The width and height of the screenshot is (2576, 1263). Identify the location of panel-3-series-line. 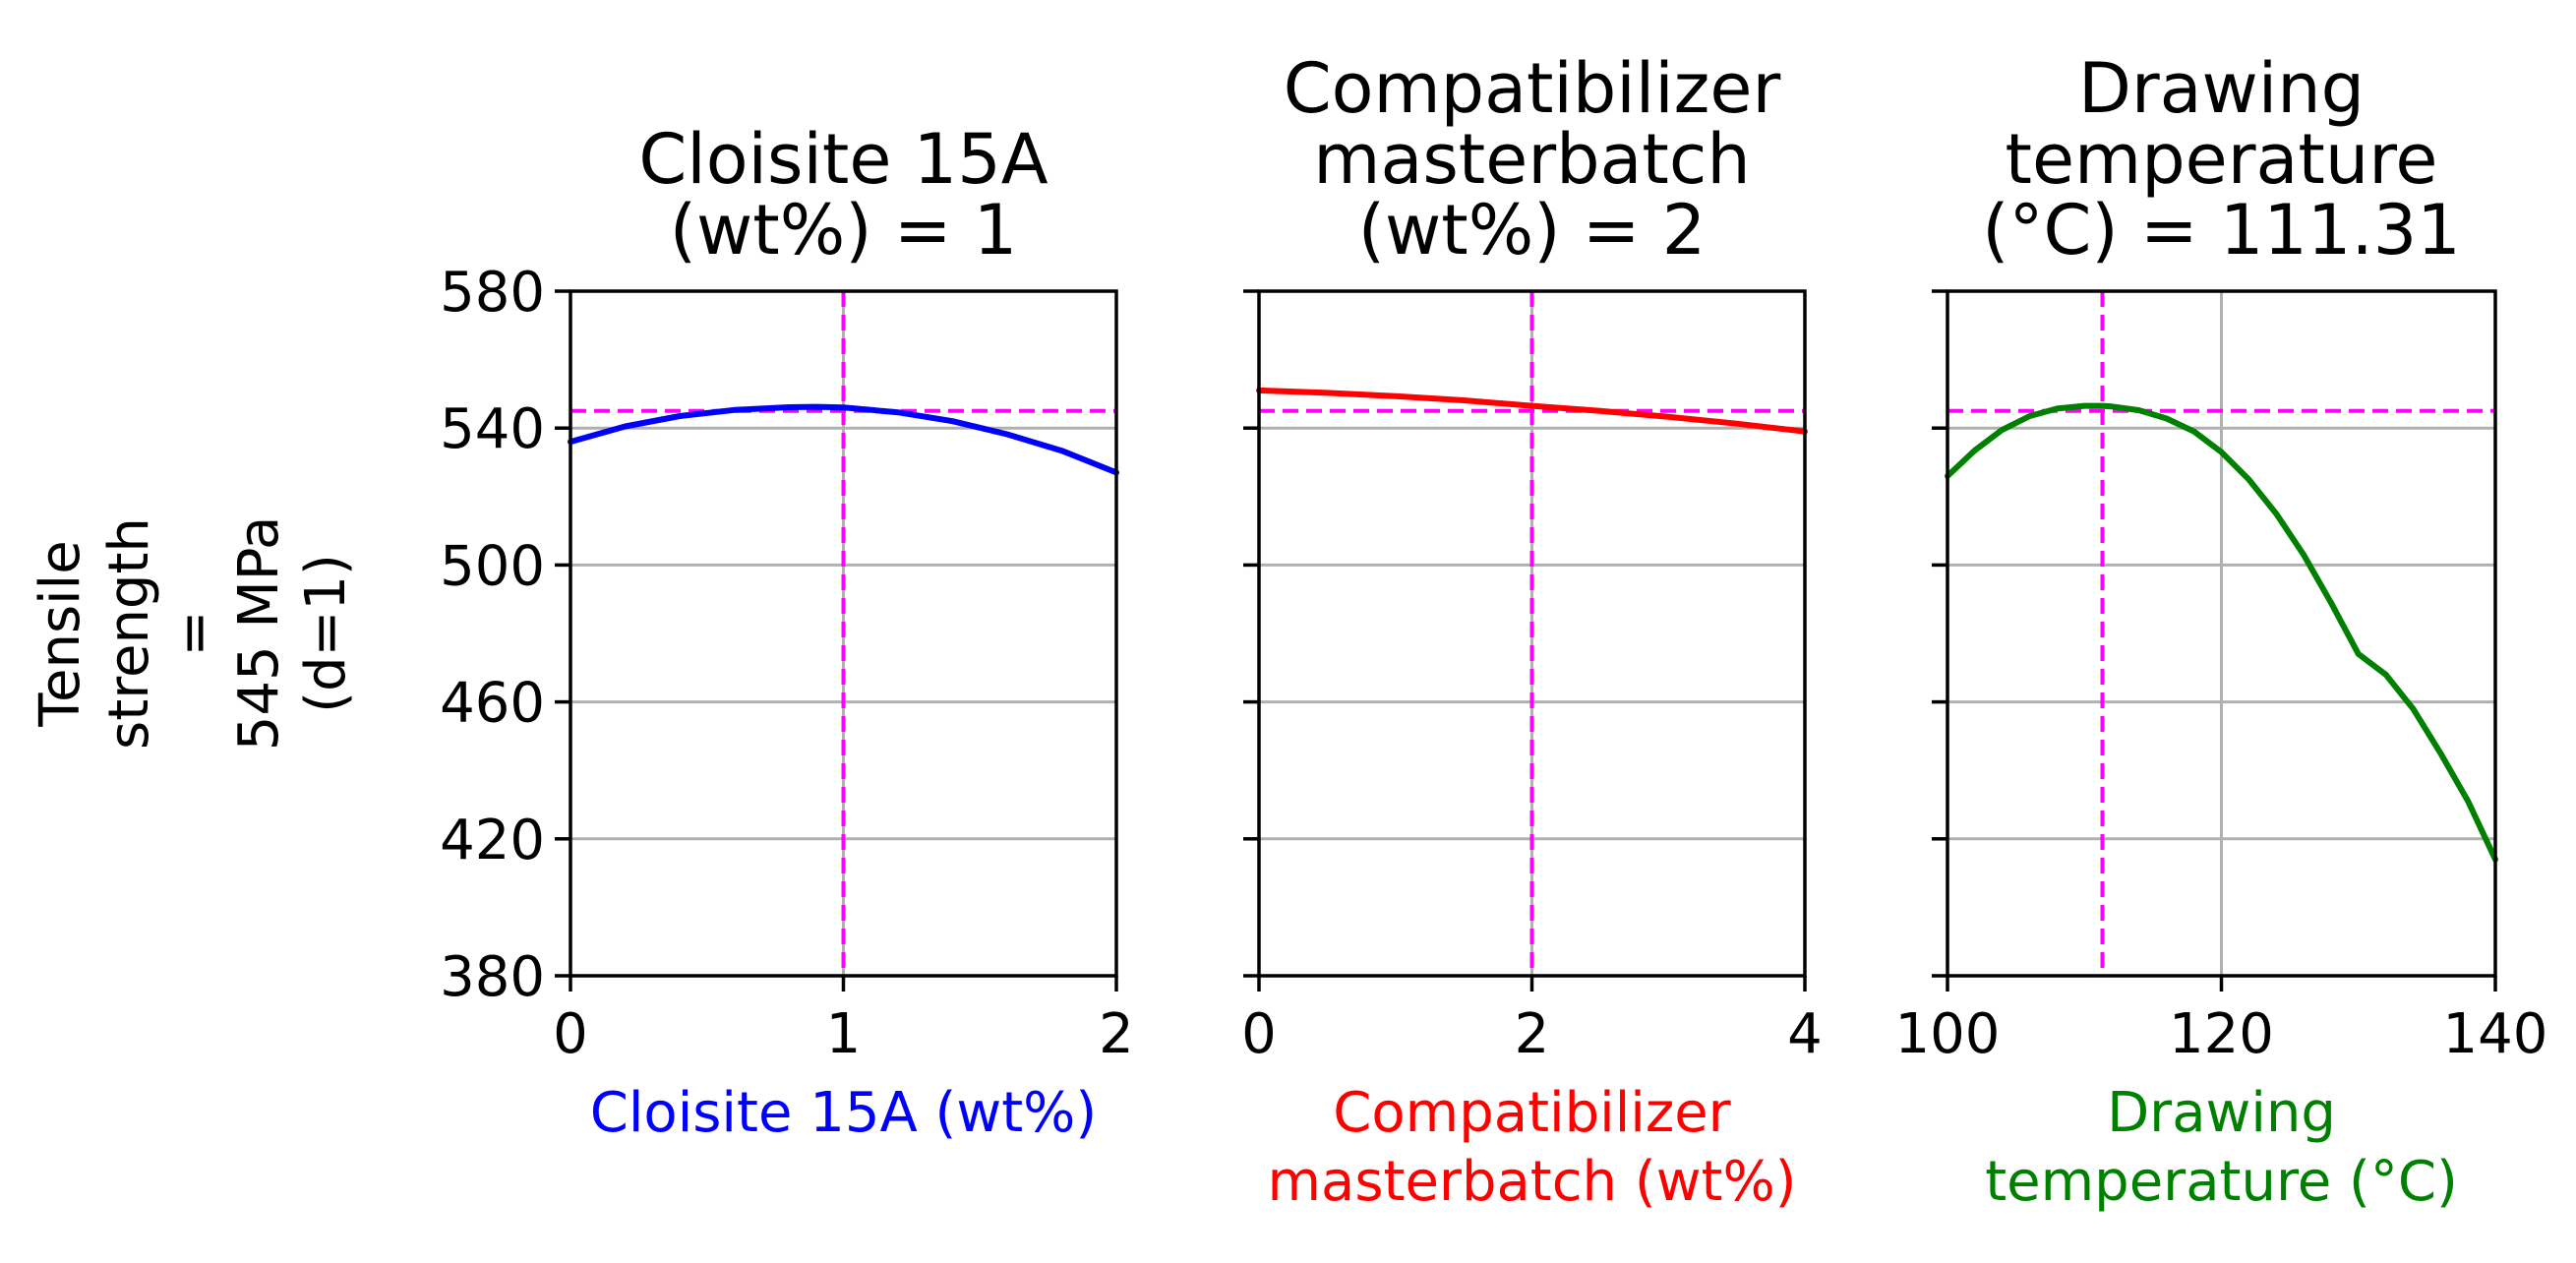
(2221, 633).